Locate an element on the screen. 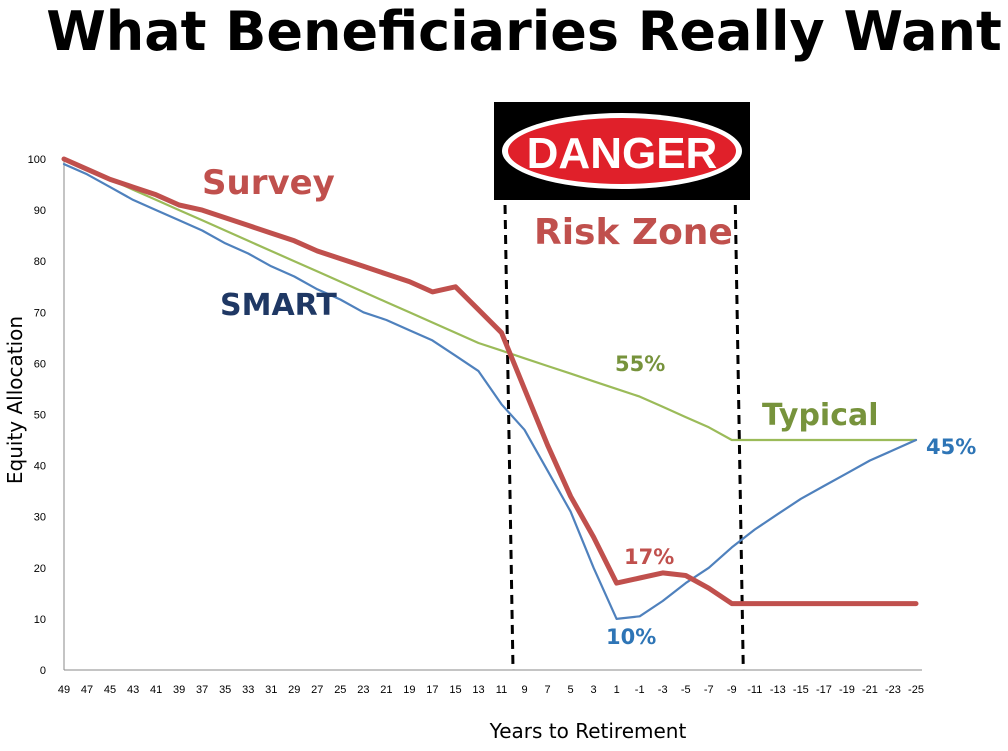  danger-sign: DANGER is located at coordinates (622, 151).